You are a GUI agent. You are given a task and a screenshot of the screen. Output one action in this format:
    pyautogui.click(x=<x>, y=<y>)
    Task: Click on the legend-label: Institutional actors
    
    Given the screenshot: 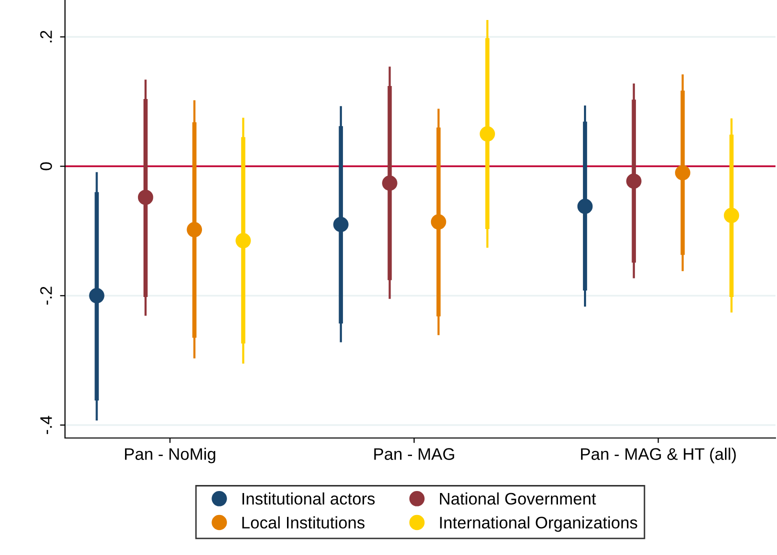 What is the action you would take?
    pyautogui.click(x=308, y=498)
    